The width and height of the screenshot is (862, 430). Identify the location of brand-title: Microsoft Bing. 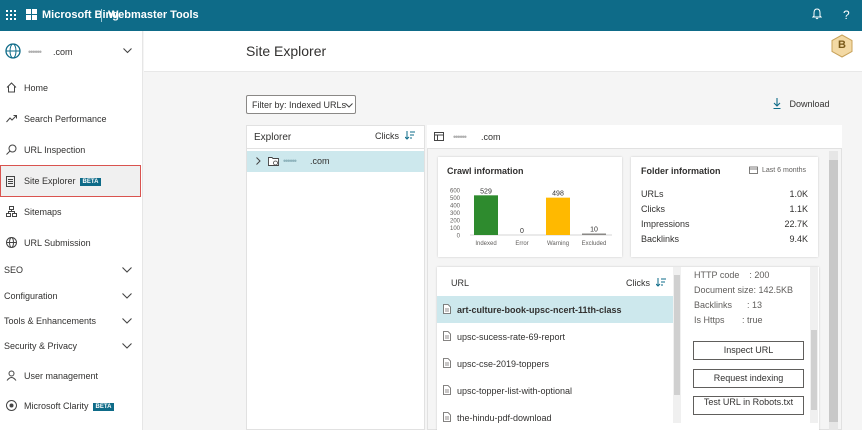
(80, 15).